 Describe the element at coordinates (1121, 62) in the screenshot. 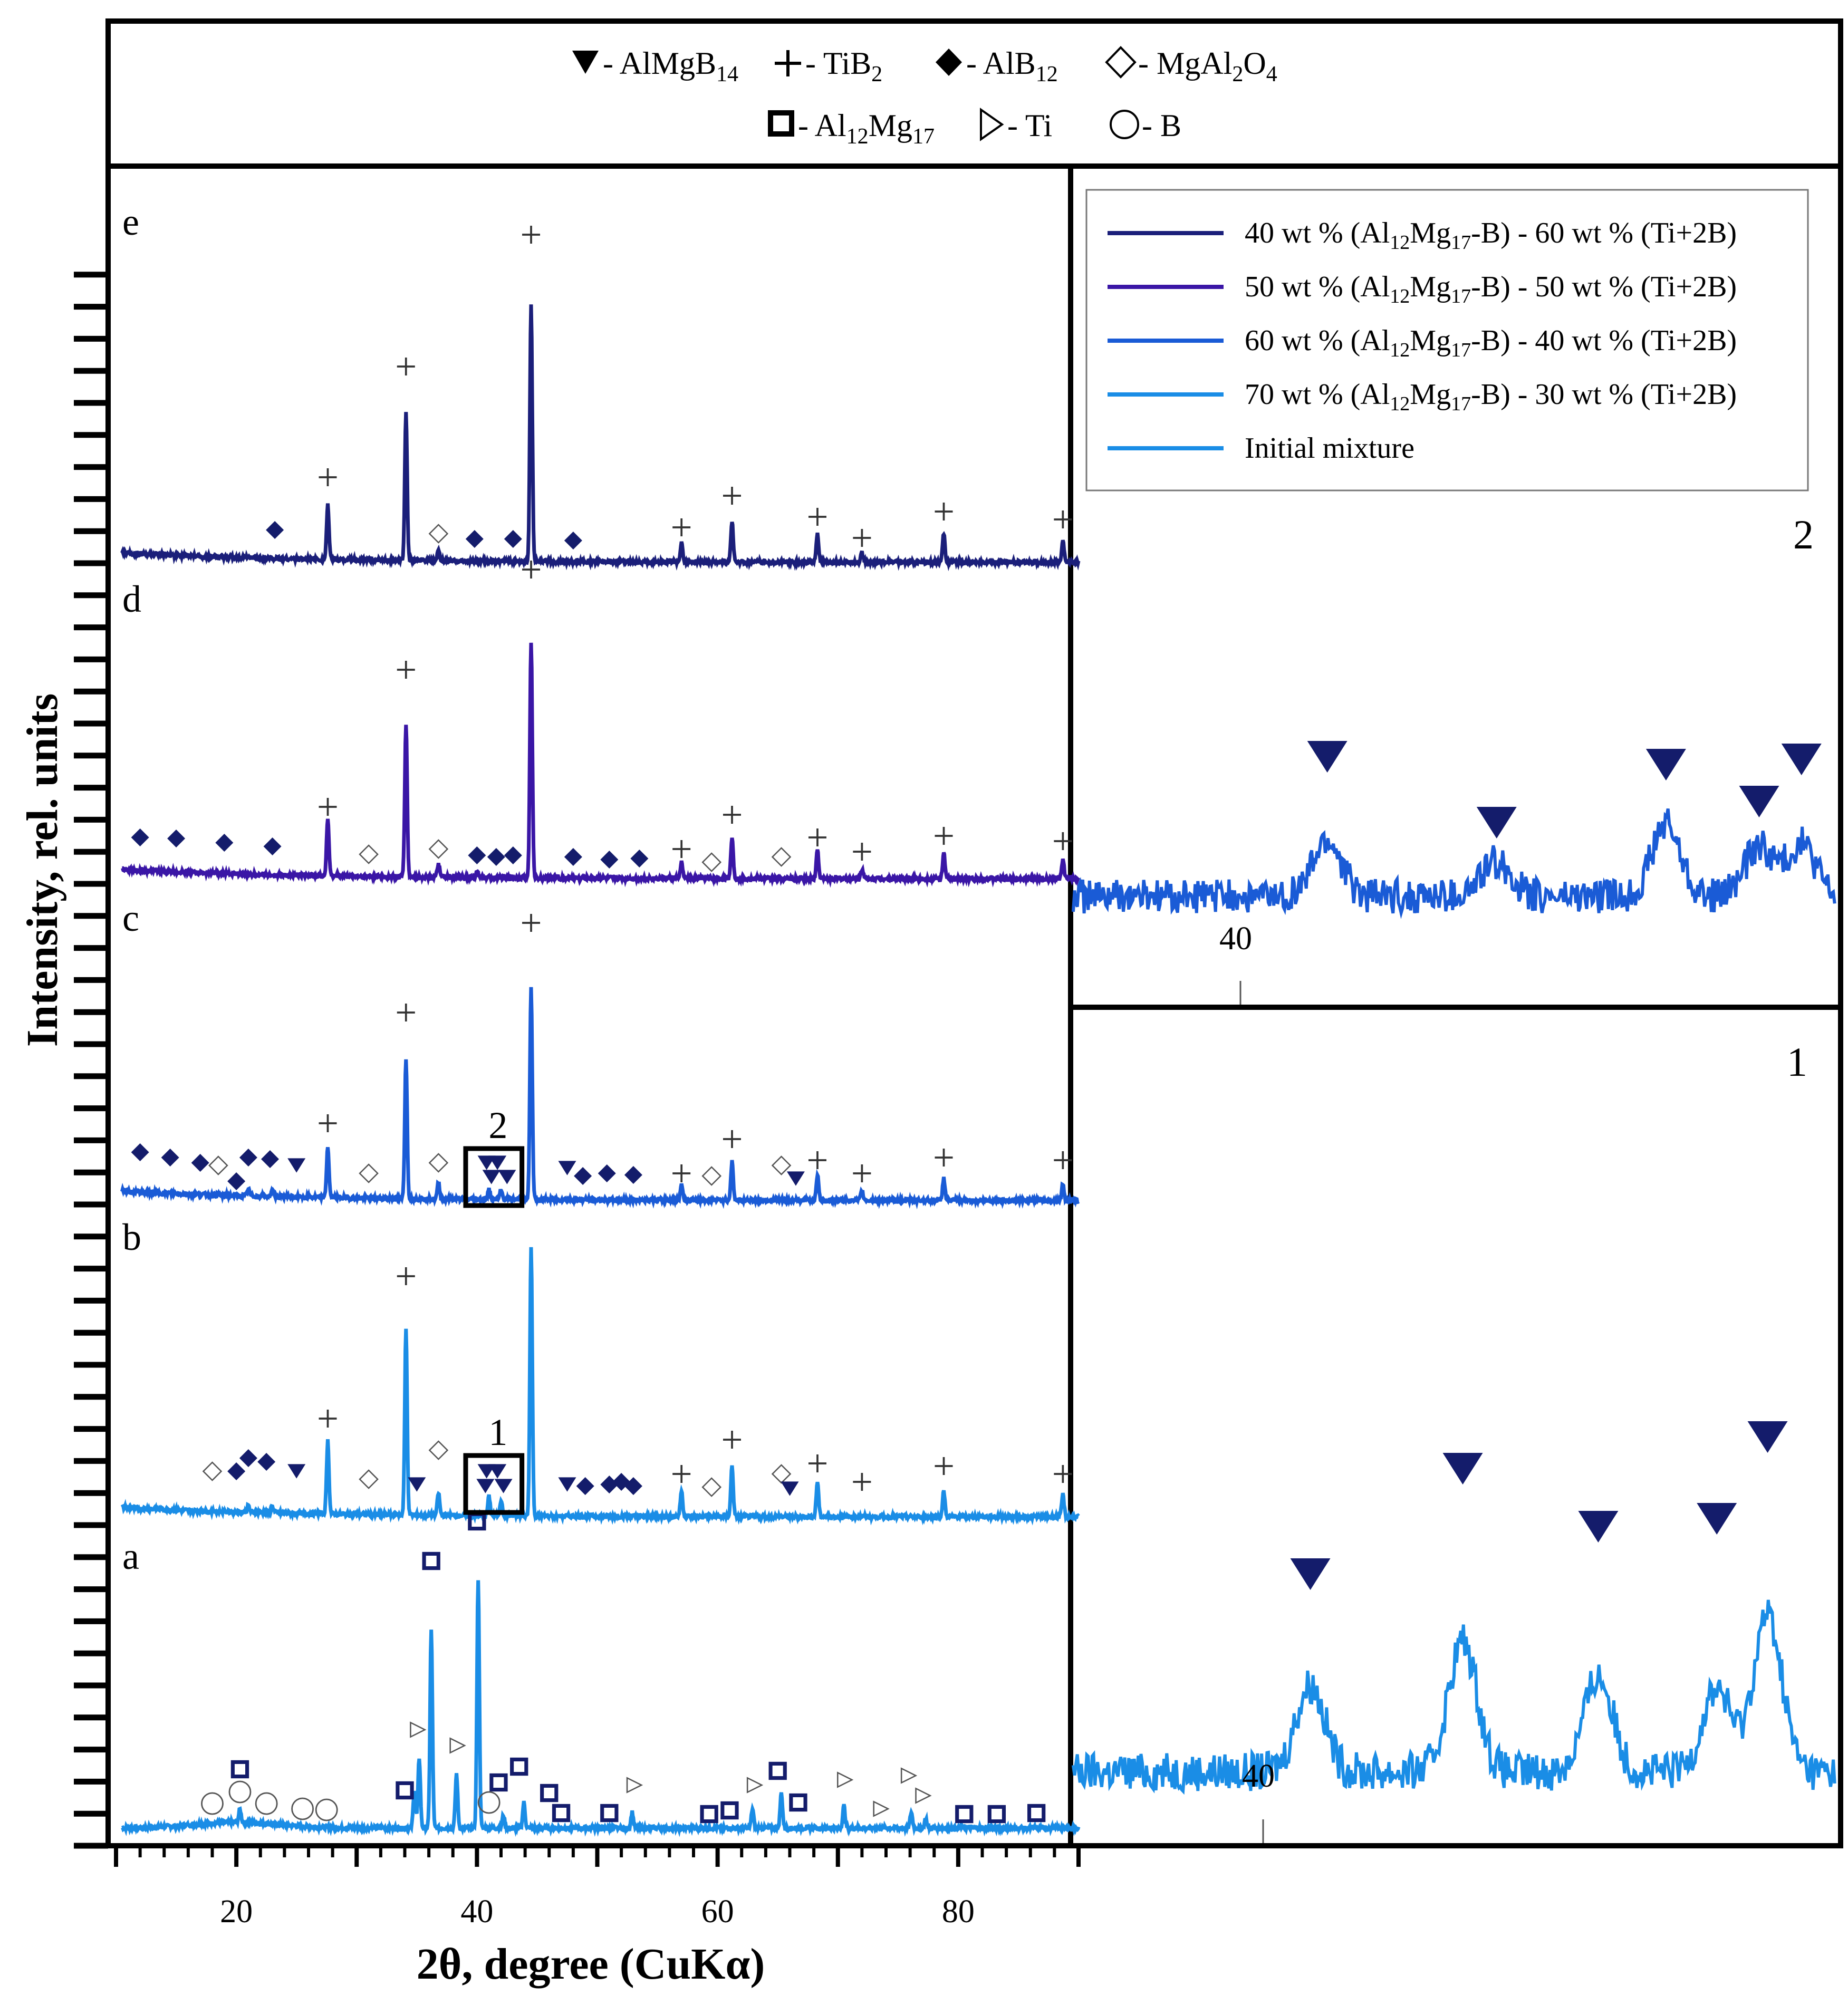

I see `diamond-open-icon` at that location.